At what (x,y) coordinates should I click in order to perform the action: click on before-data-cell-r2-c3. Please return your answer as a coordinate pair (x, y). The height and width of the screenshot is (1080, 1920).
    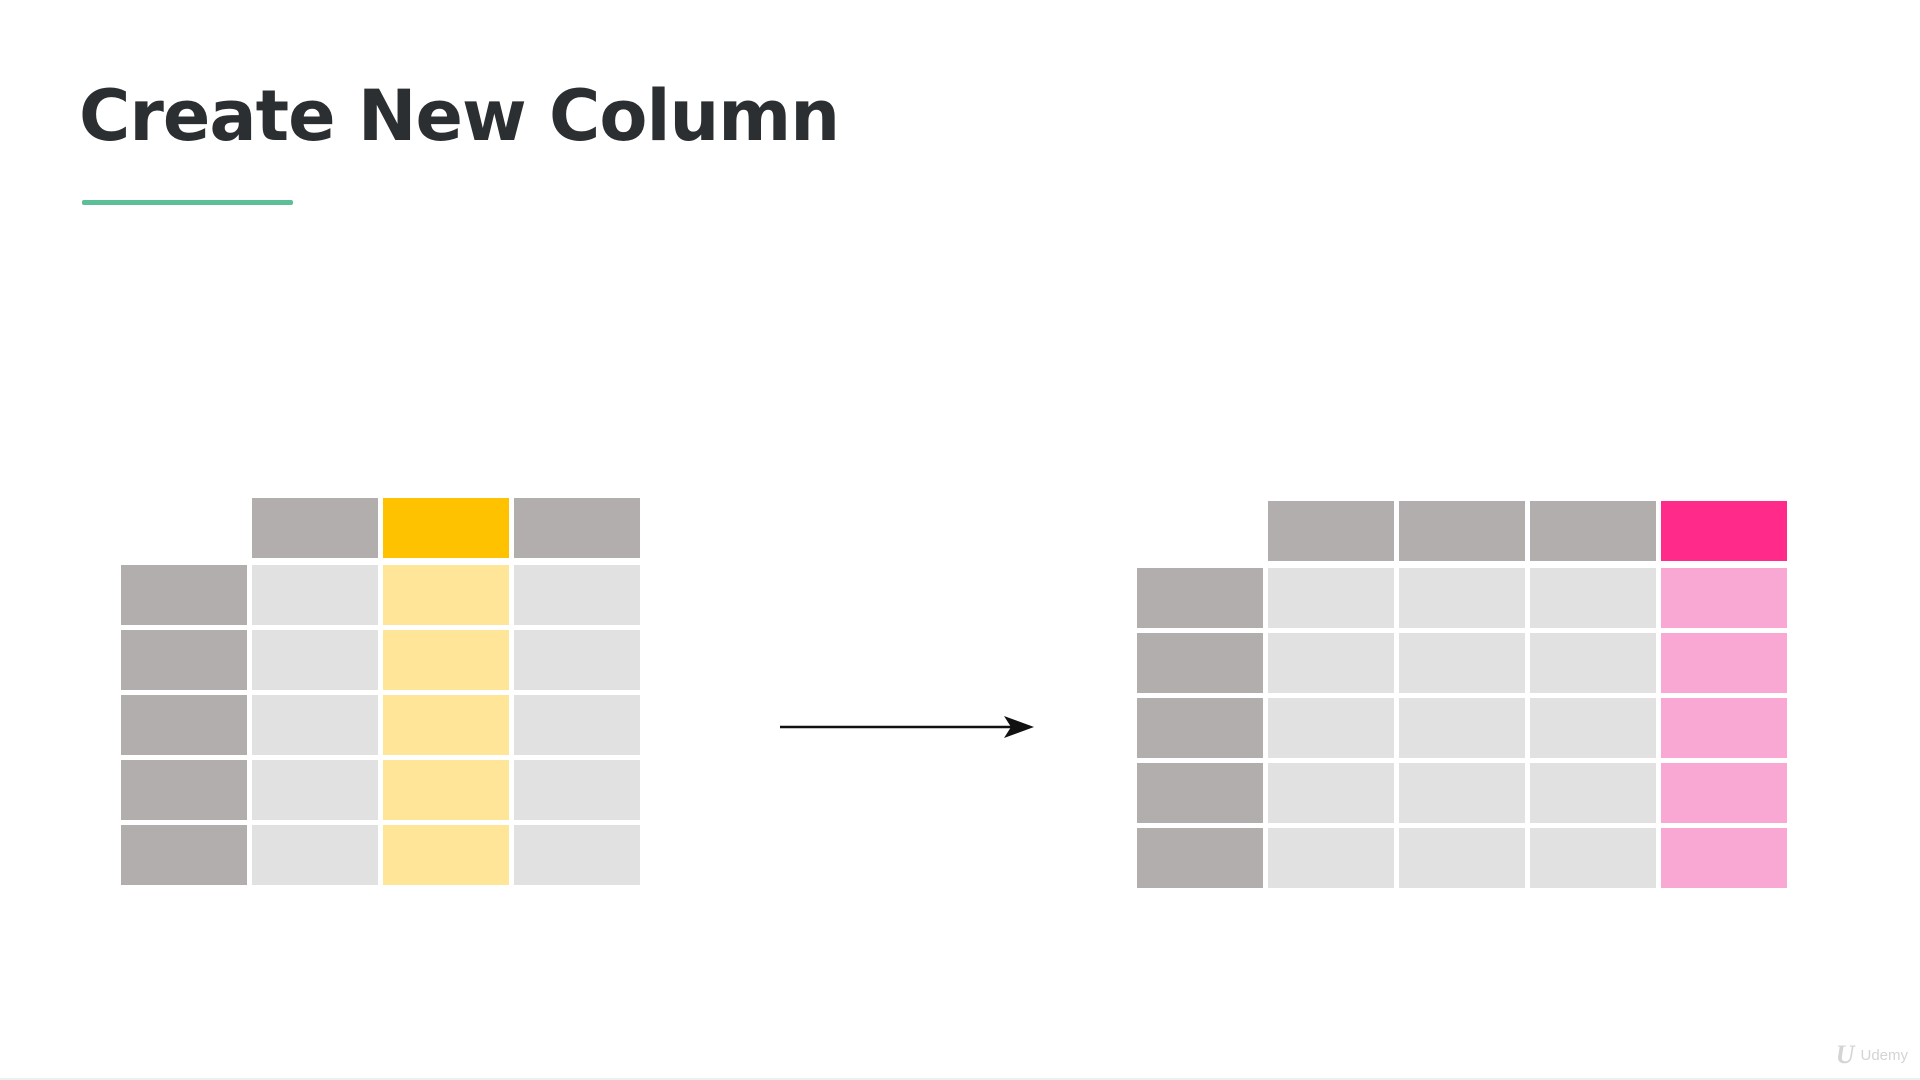
    Looking at the image, I should click on (577, 660).